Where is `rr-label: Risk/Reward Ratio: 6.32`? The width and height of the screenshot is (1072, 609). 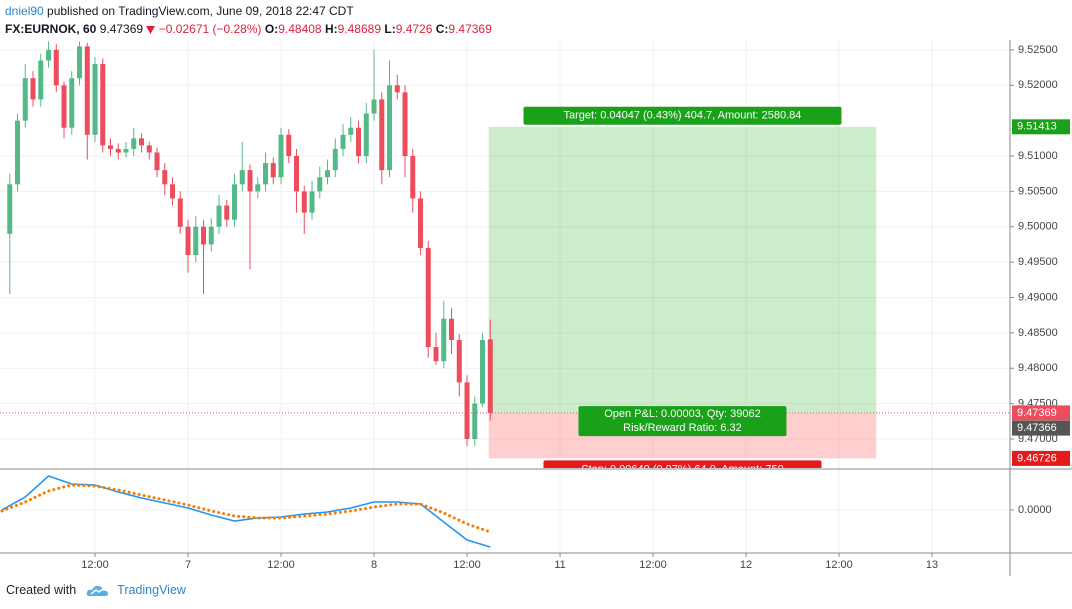 rr-label: Risk/Reward Ratio: 6.32 is located at coordinates (682, 428).